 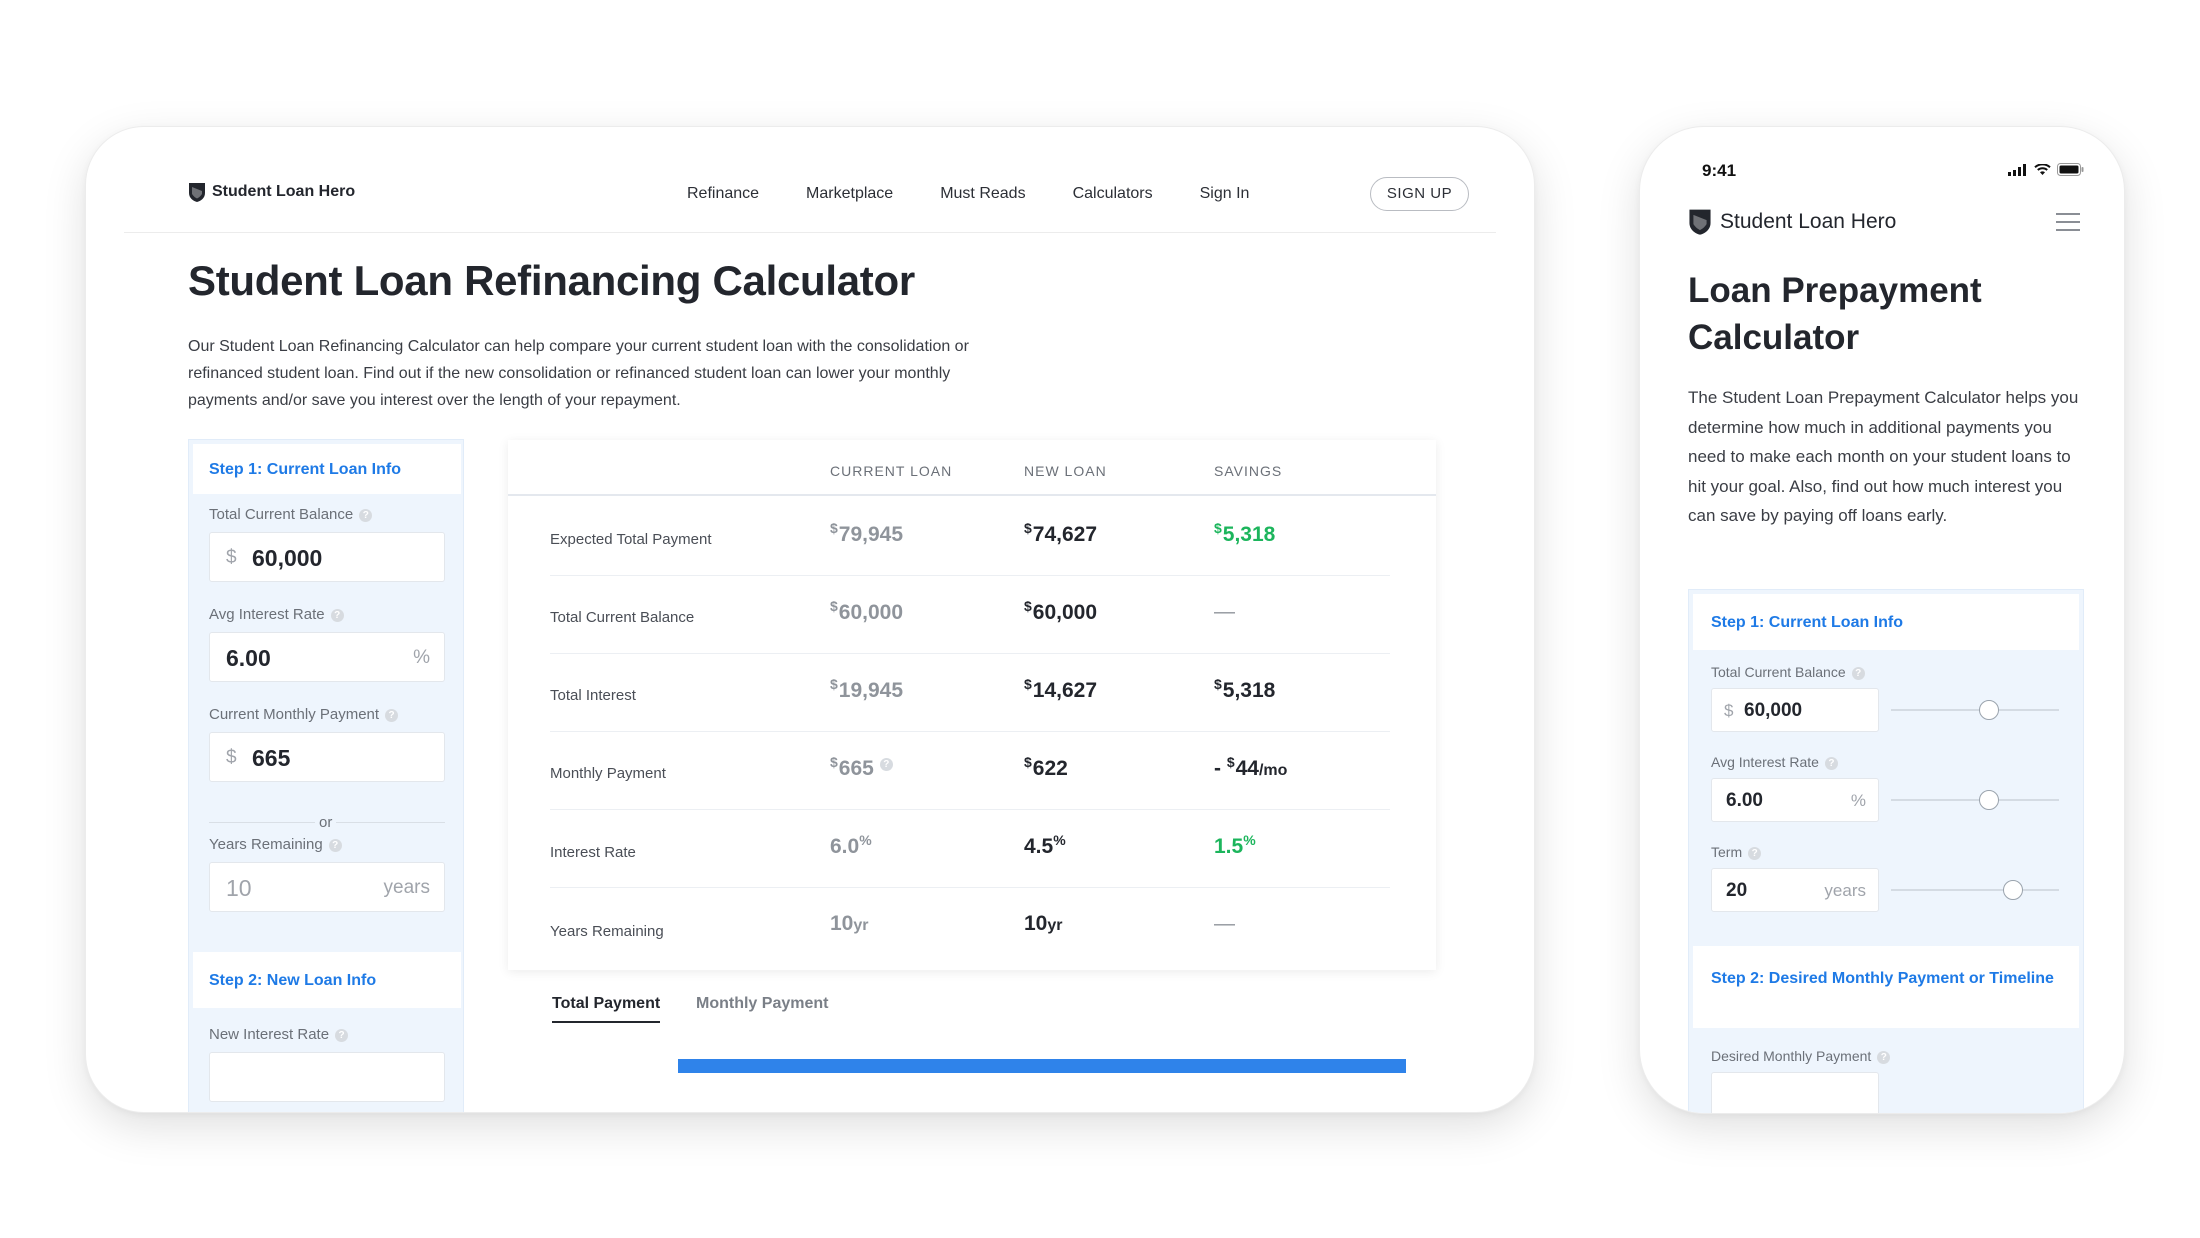 What do you see at coordinates (851, 845) in the screenshot?
I see `current-value: 6.0%` at bounding box center [851, 845].